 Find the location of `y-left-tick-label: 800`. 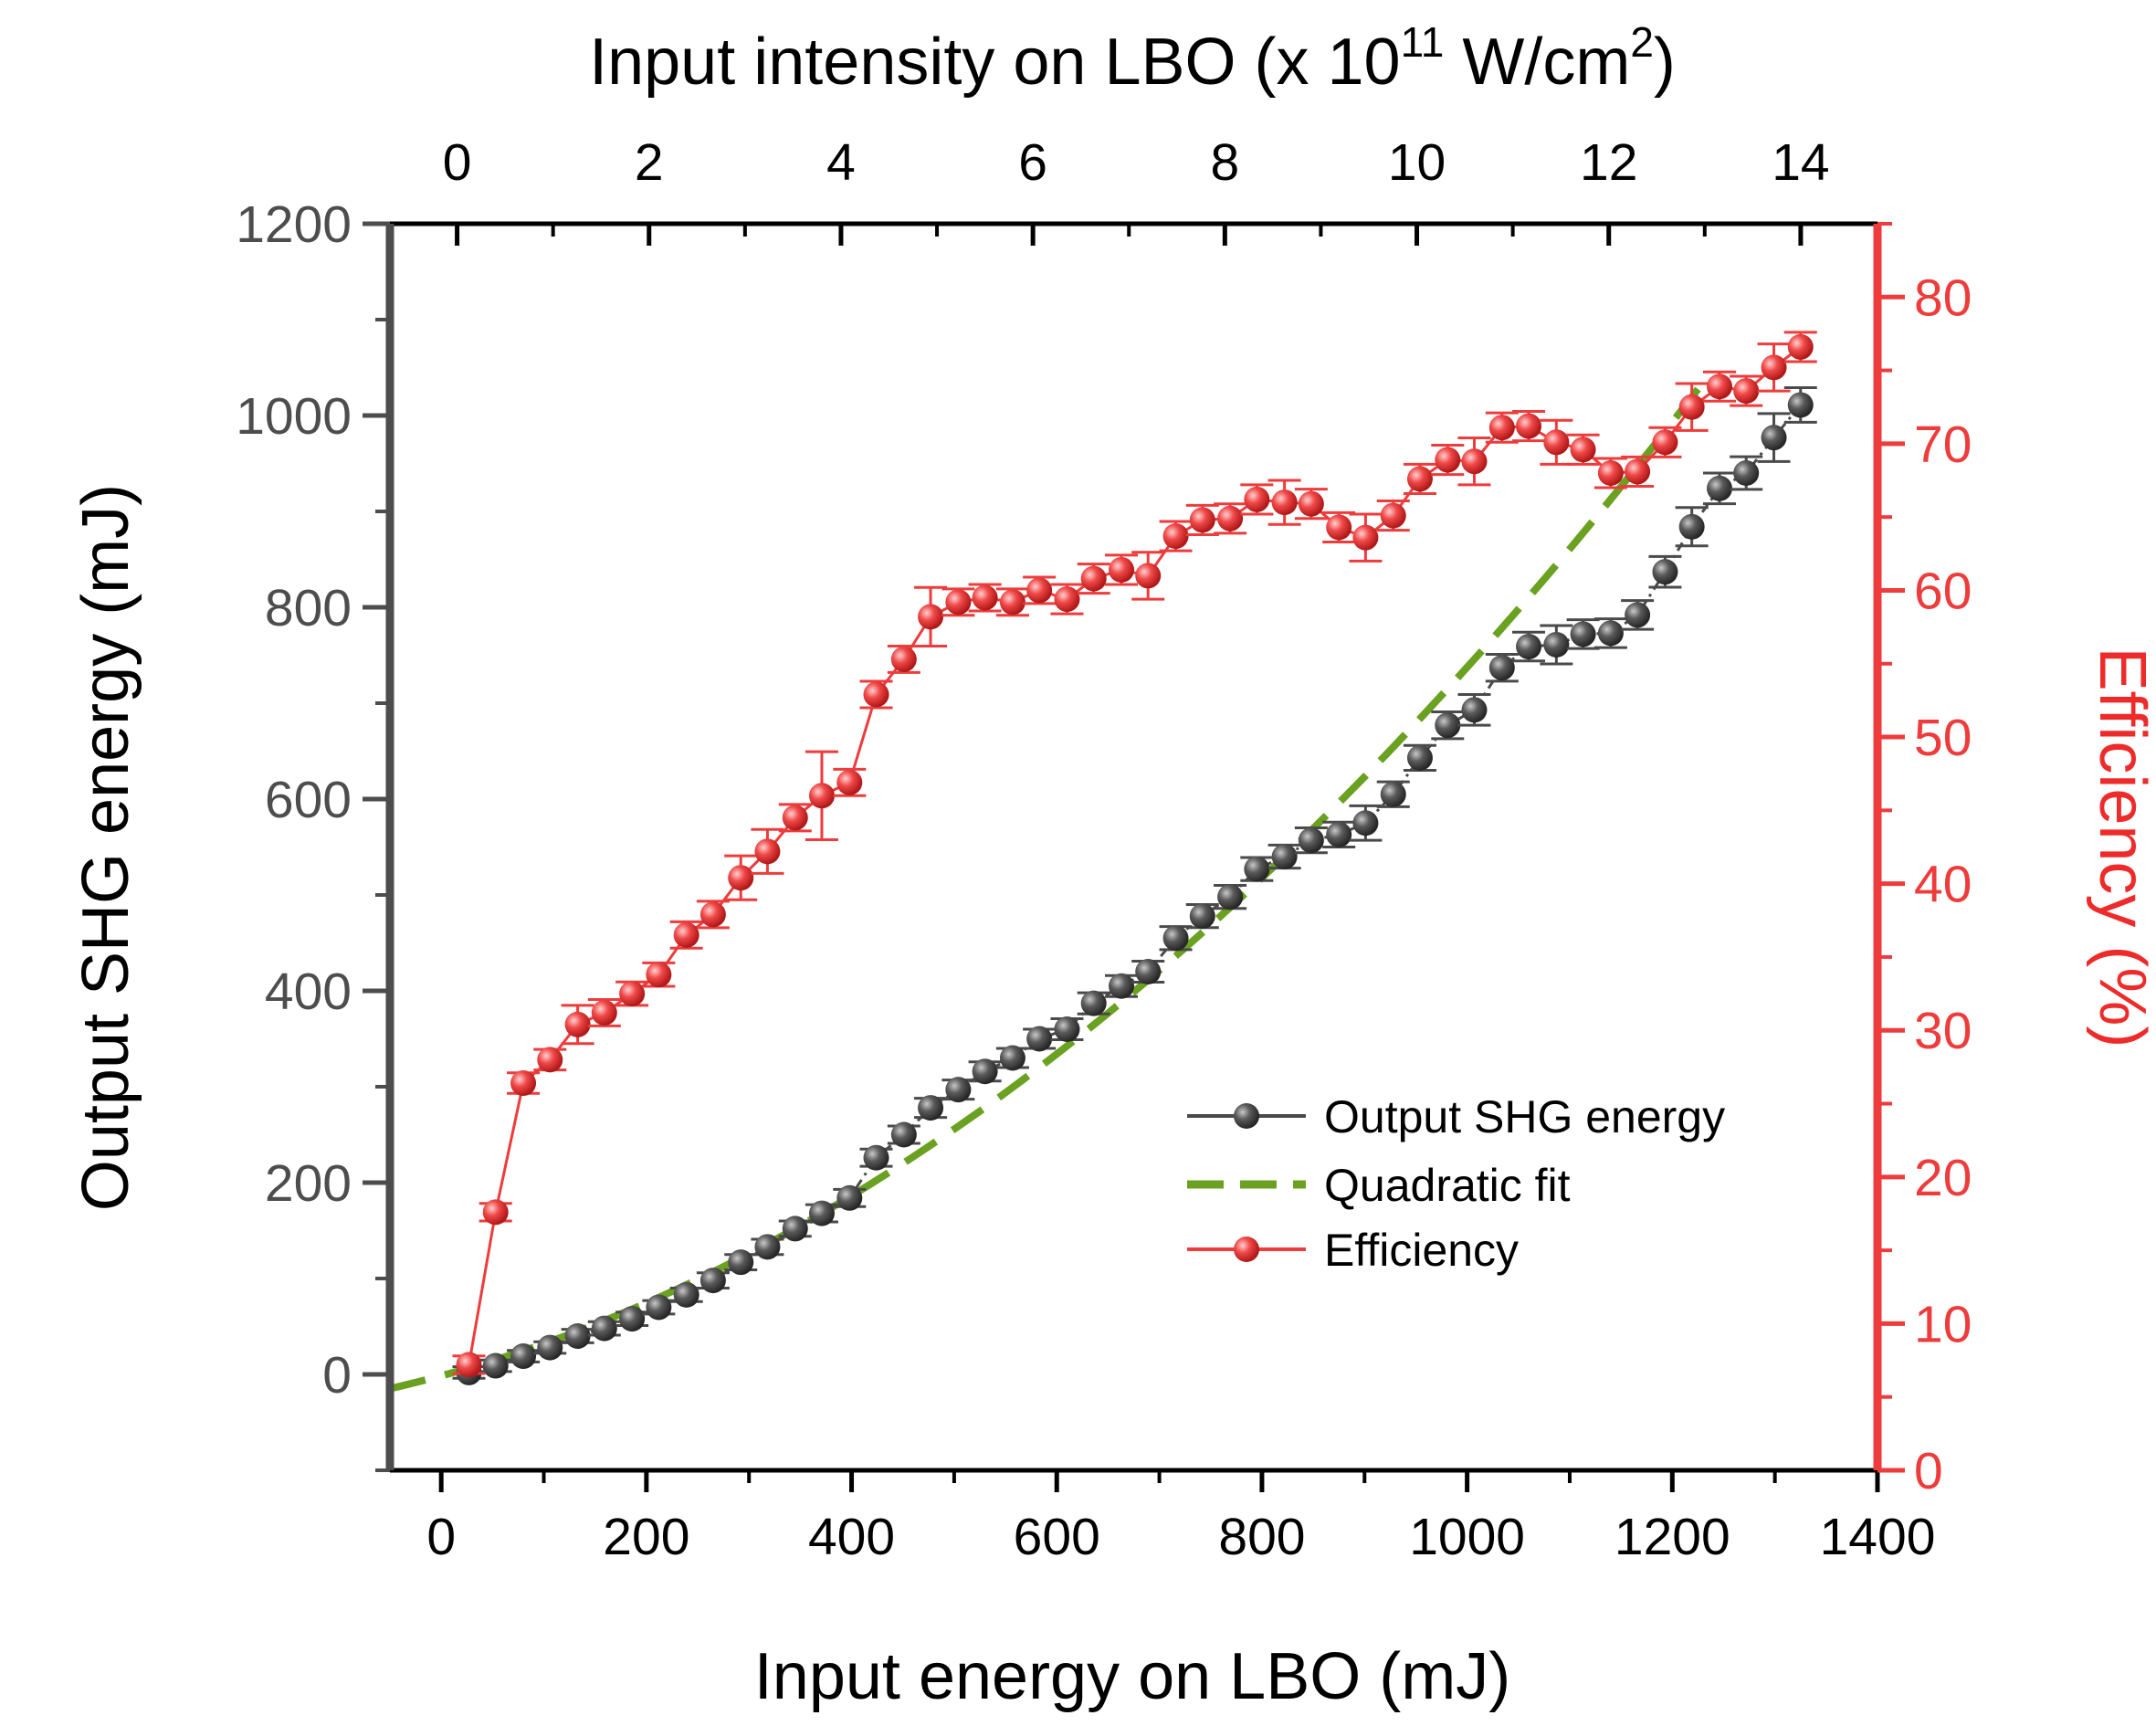

y-left-tick-label: 800 is located at coordinates (308, 608).